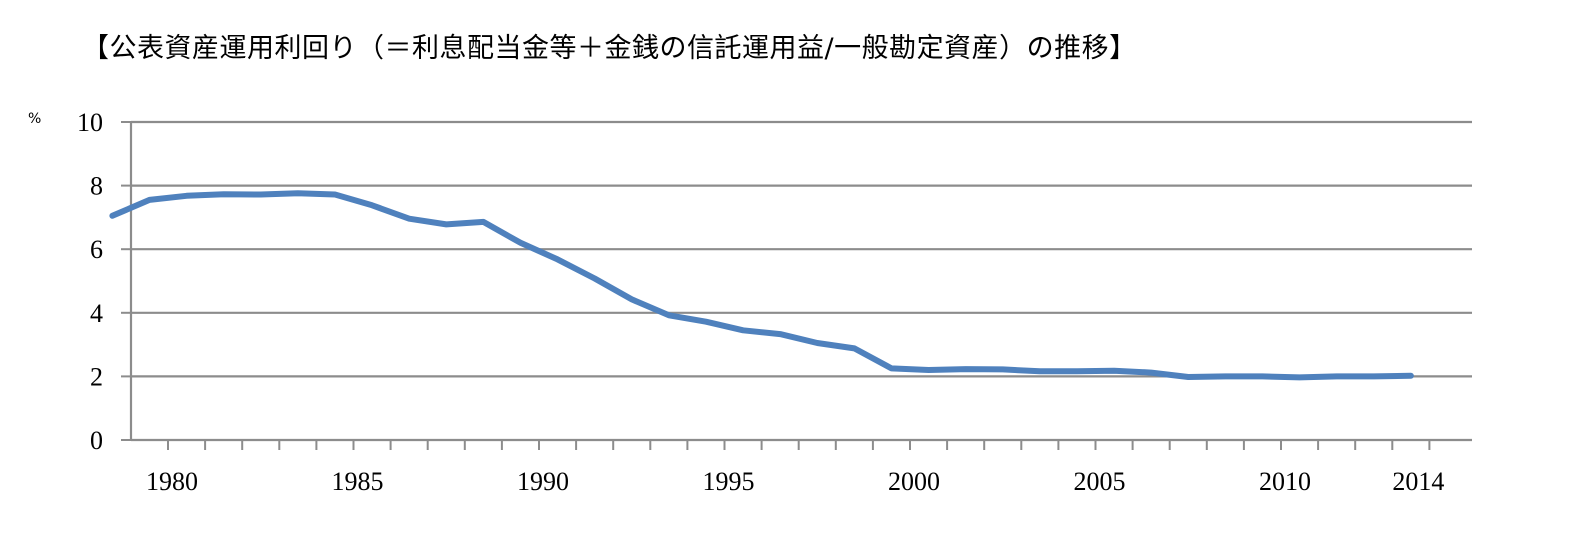 This screenshot has height=547, width=1592. I want to click on x-tick-label: 2010, so click(1285, 481).